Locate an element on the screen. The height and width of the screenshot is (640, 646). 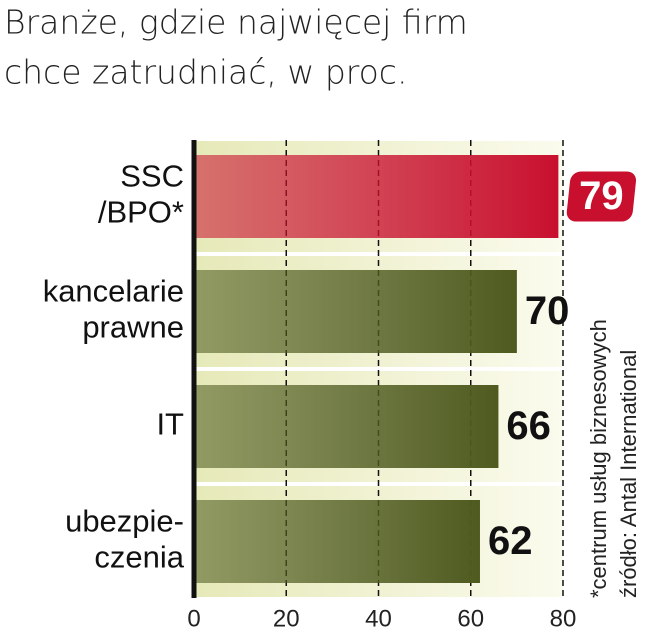
value-label: 70 is located at coordinates (547, 311).